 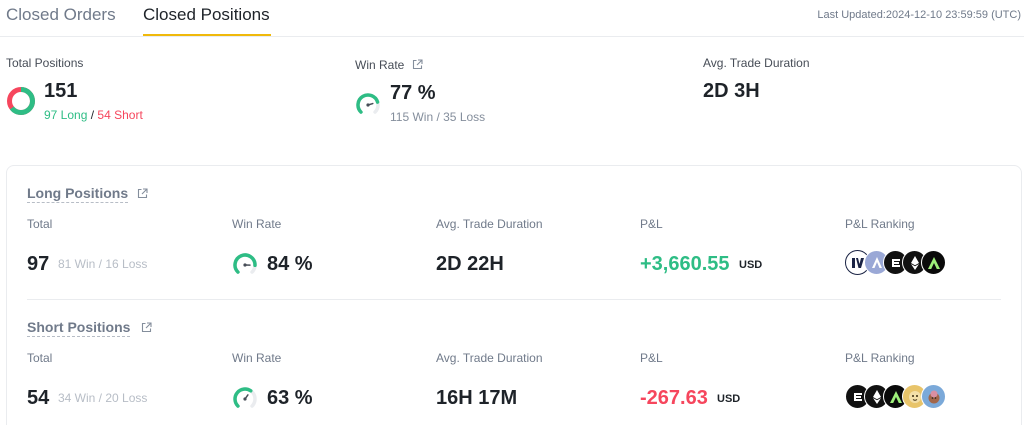 What do you see at coordinates (880, 358) in the screenshot?
I see `short-ranking-label: P&L Ranking` at bounding box center [880, 358].